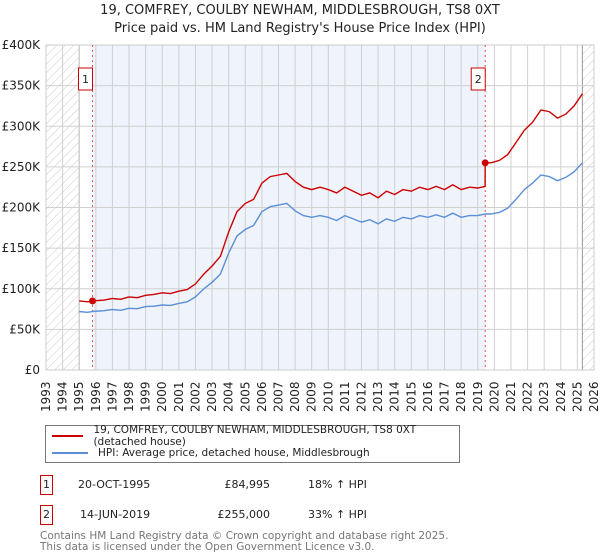 The height and width of the screenshot is (560, 600). What do you see at coordinates (112, 396) in the screenshot?
I see `x-tick-label: 1997` at bounding box center [112, 396].